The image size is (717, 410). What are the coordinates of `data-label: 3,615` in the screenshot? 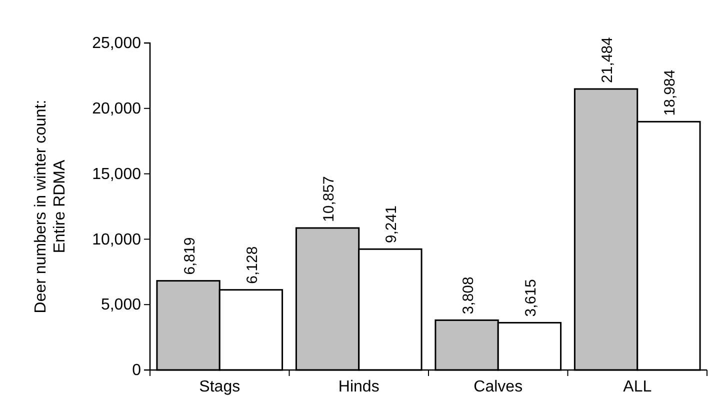 It's located at (531, 298).